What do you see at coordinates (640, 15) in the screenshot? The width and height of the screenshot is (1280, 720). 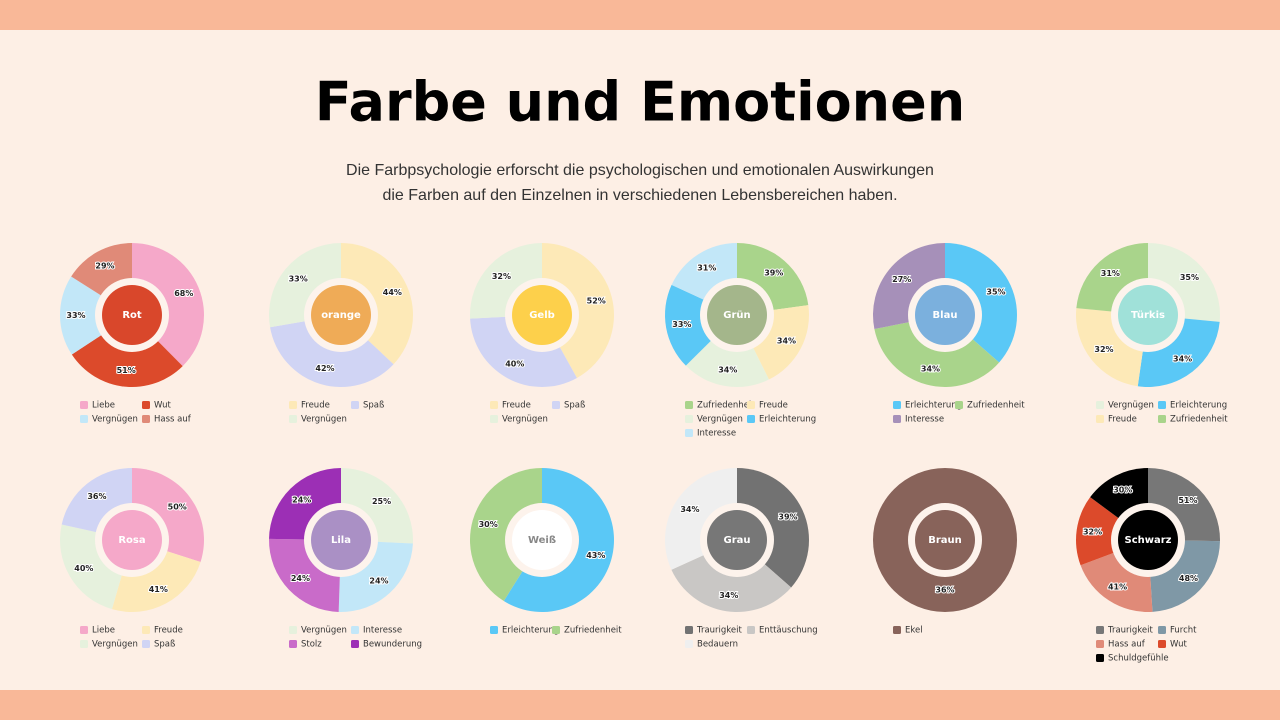 I see `top-band` at bounding box center [640, 15].